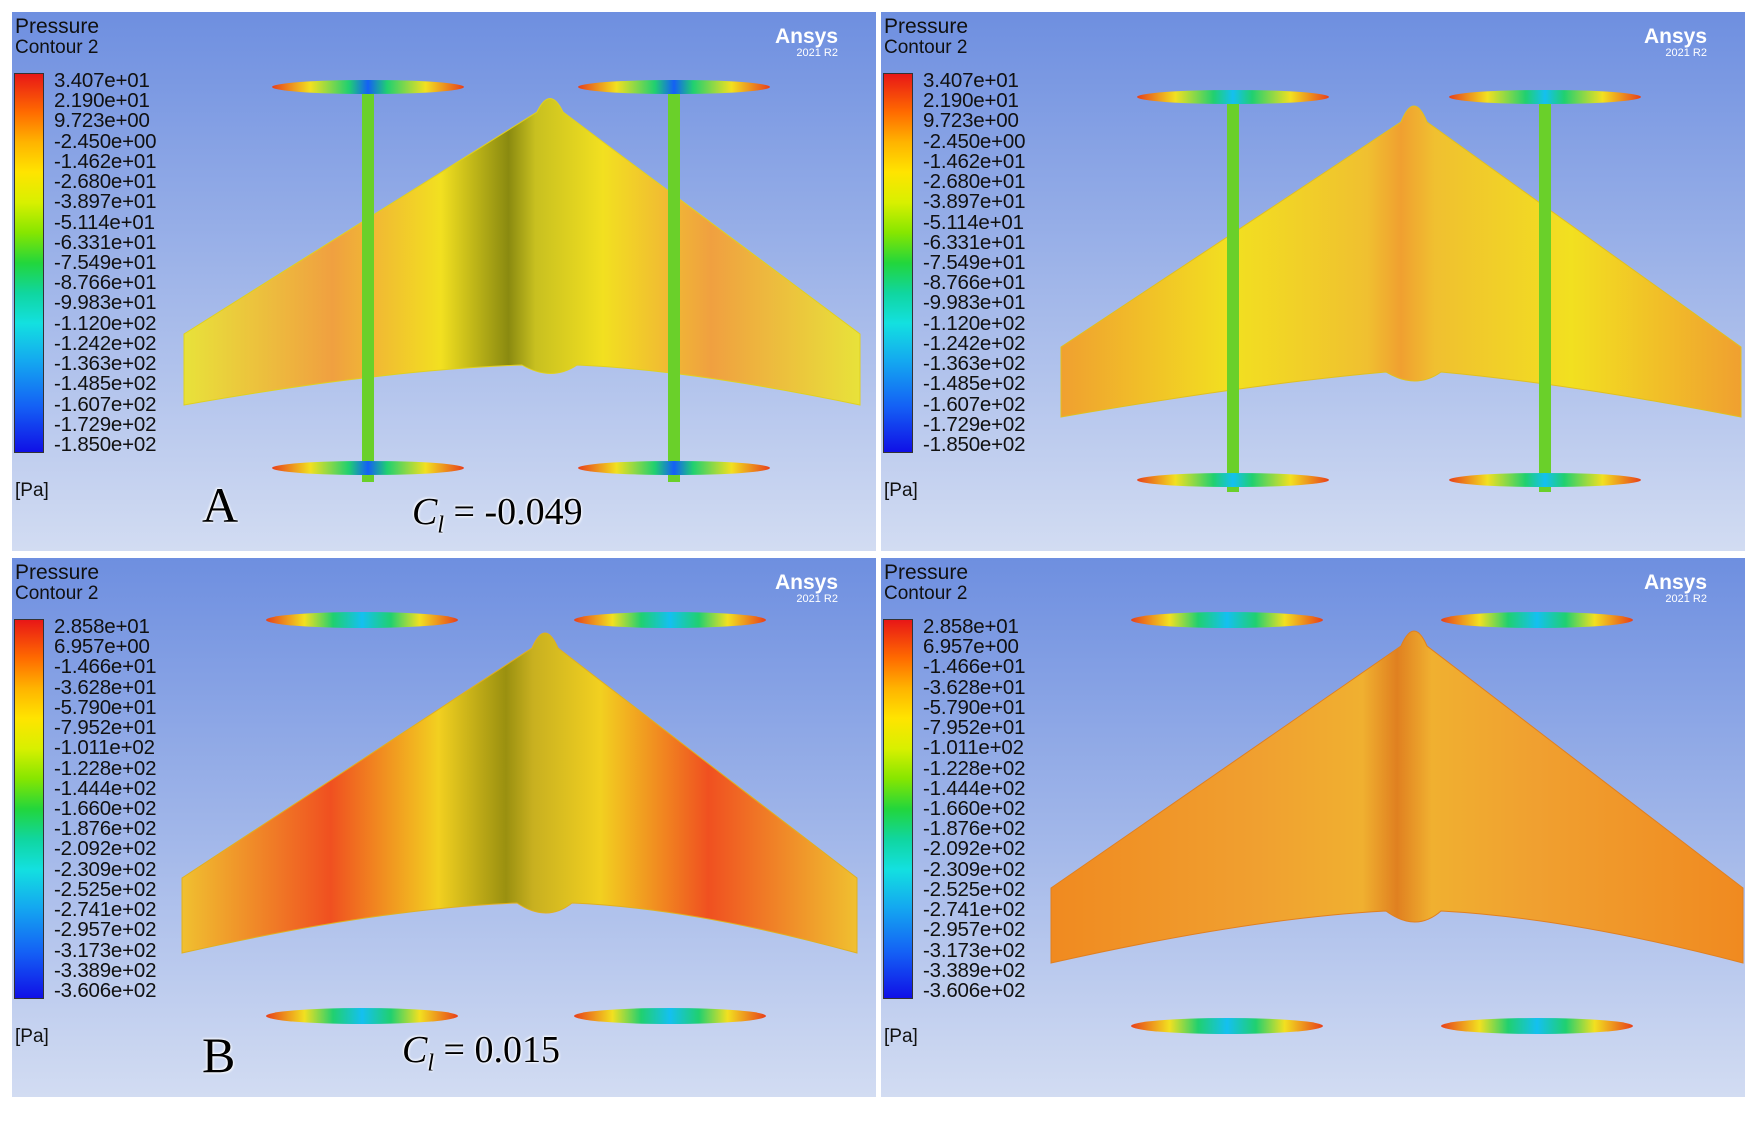 The height and width of the screenshot is (1128, 1757). What do you see at coordinates (105, 404) in the screenshot?
I see `legend-tick-label: -1.607e+02` at bounding box center [105, 404].